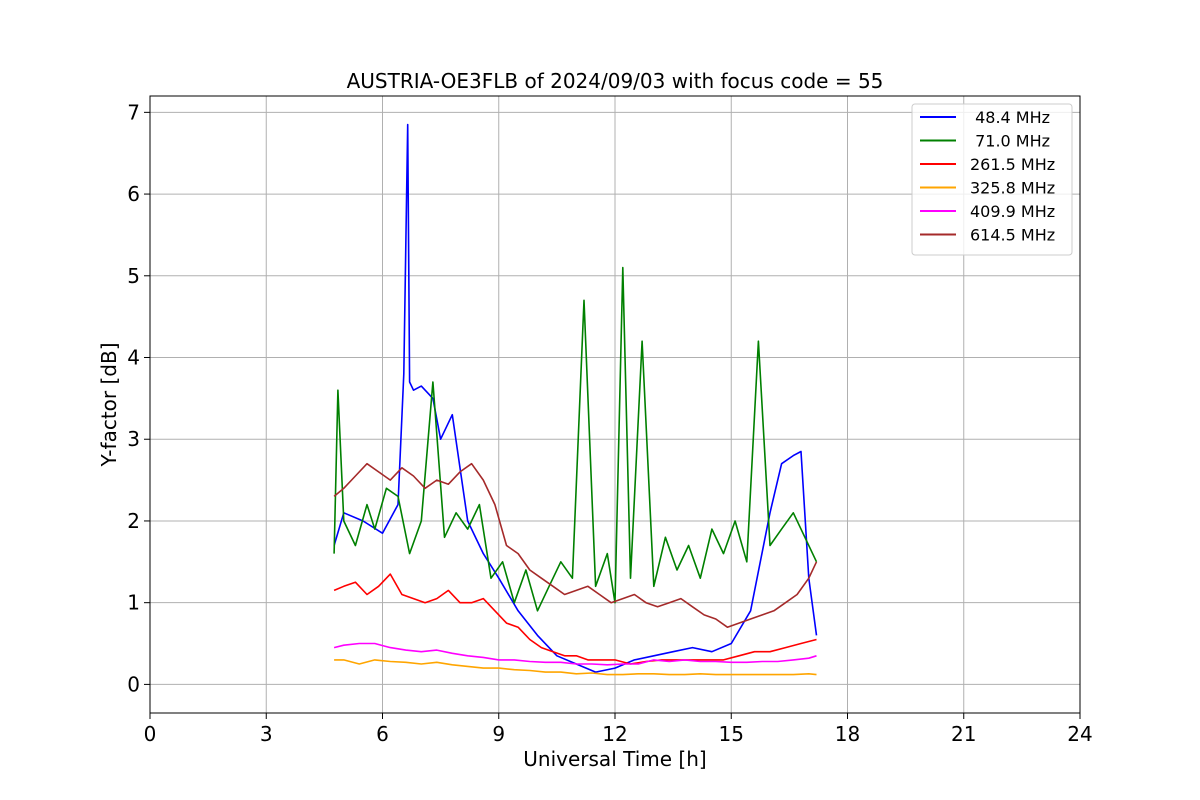 Image resolution: width=1200 pixels, height=800 pixels. Describe the element at coordinates (109, 404) in the screenshot. I see `y-axis-label: Y-factor [dB]` at that location.